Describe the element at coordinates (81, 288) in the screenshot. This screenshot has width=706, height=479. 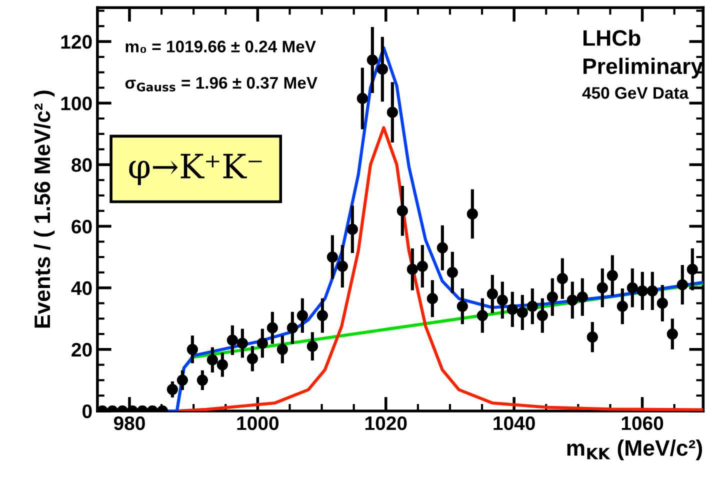
I see `y-tick-label: 40` at that location.